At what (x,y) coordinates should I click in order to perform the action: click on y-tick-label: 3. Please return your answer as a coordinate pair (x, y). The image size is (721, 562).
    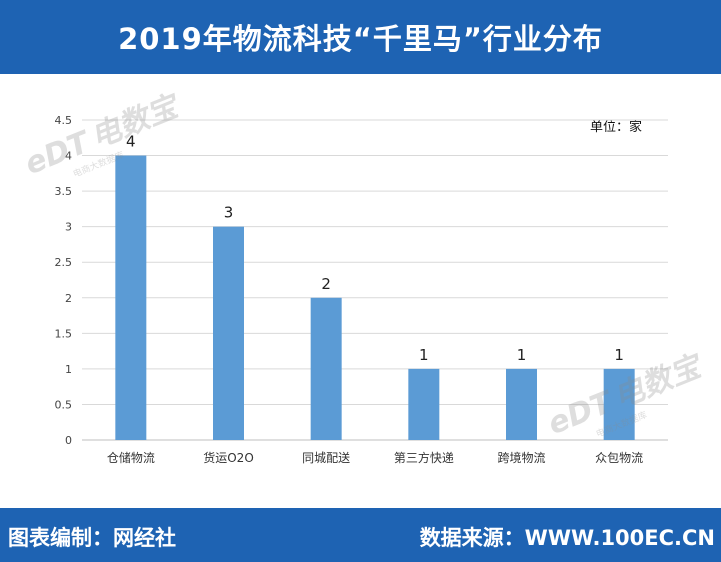
    Looking at the image, I should click on (68, 227).